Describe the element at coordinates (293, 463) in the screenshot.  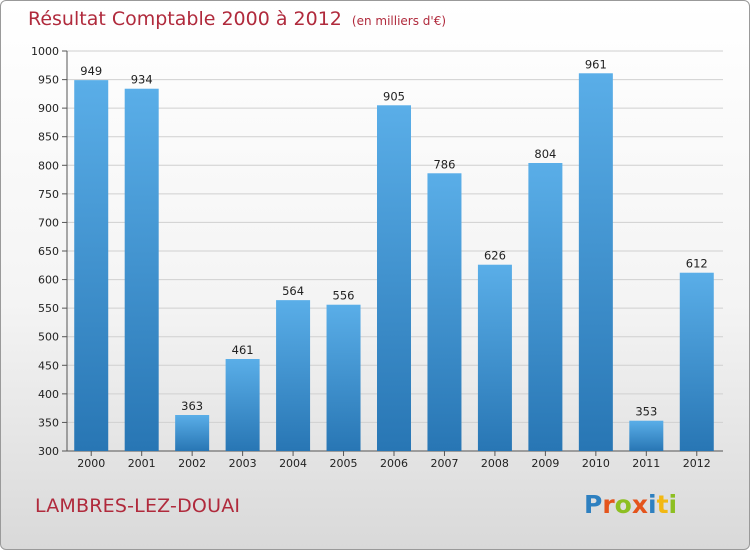
I see `x-tick-label: 2004` at that location.